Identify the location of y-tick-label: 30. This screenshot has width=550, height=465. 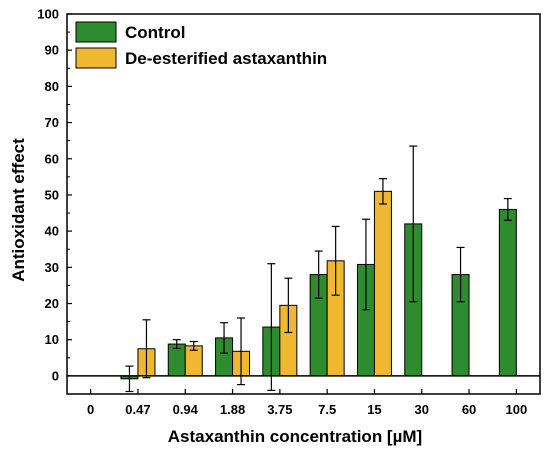
(52, 267).